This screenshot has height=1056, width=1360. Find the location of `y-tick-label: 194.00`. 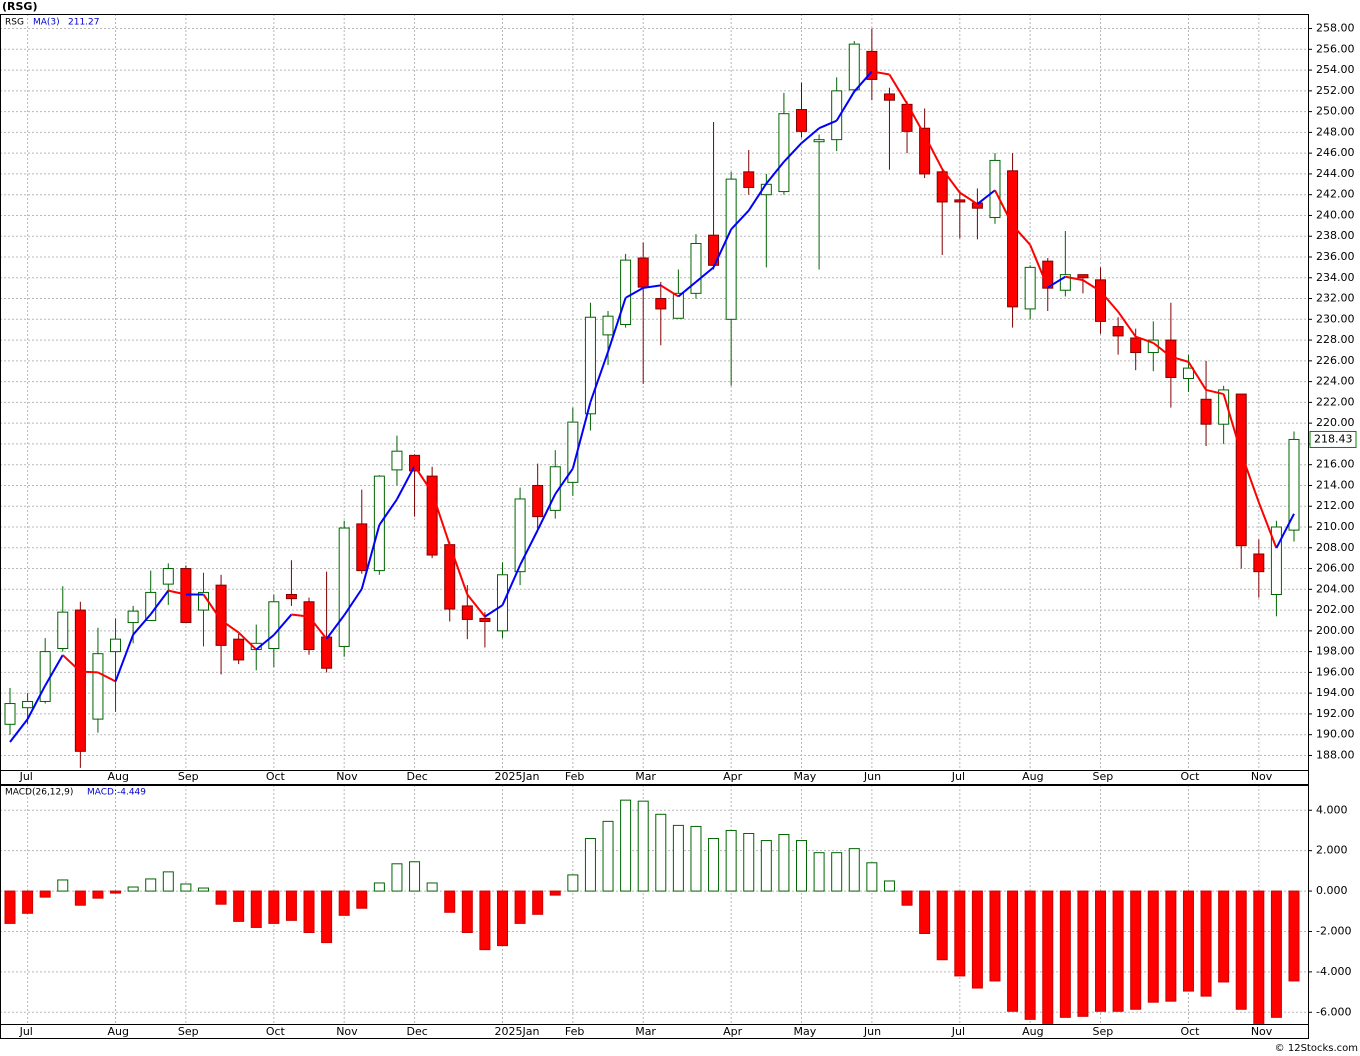

y-tick-label: 194.00 is located at coordinates (1335, 692).